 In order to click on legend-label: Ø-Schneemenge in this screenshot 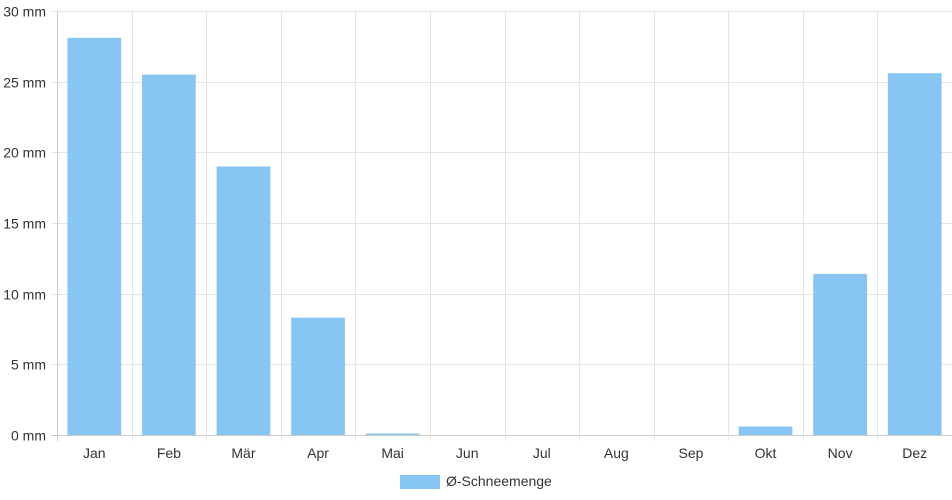, I will do `click(499, 481)`.